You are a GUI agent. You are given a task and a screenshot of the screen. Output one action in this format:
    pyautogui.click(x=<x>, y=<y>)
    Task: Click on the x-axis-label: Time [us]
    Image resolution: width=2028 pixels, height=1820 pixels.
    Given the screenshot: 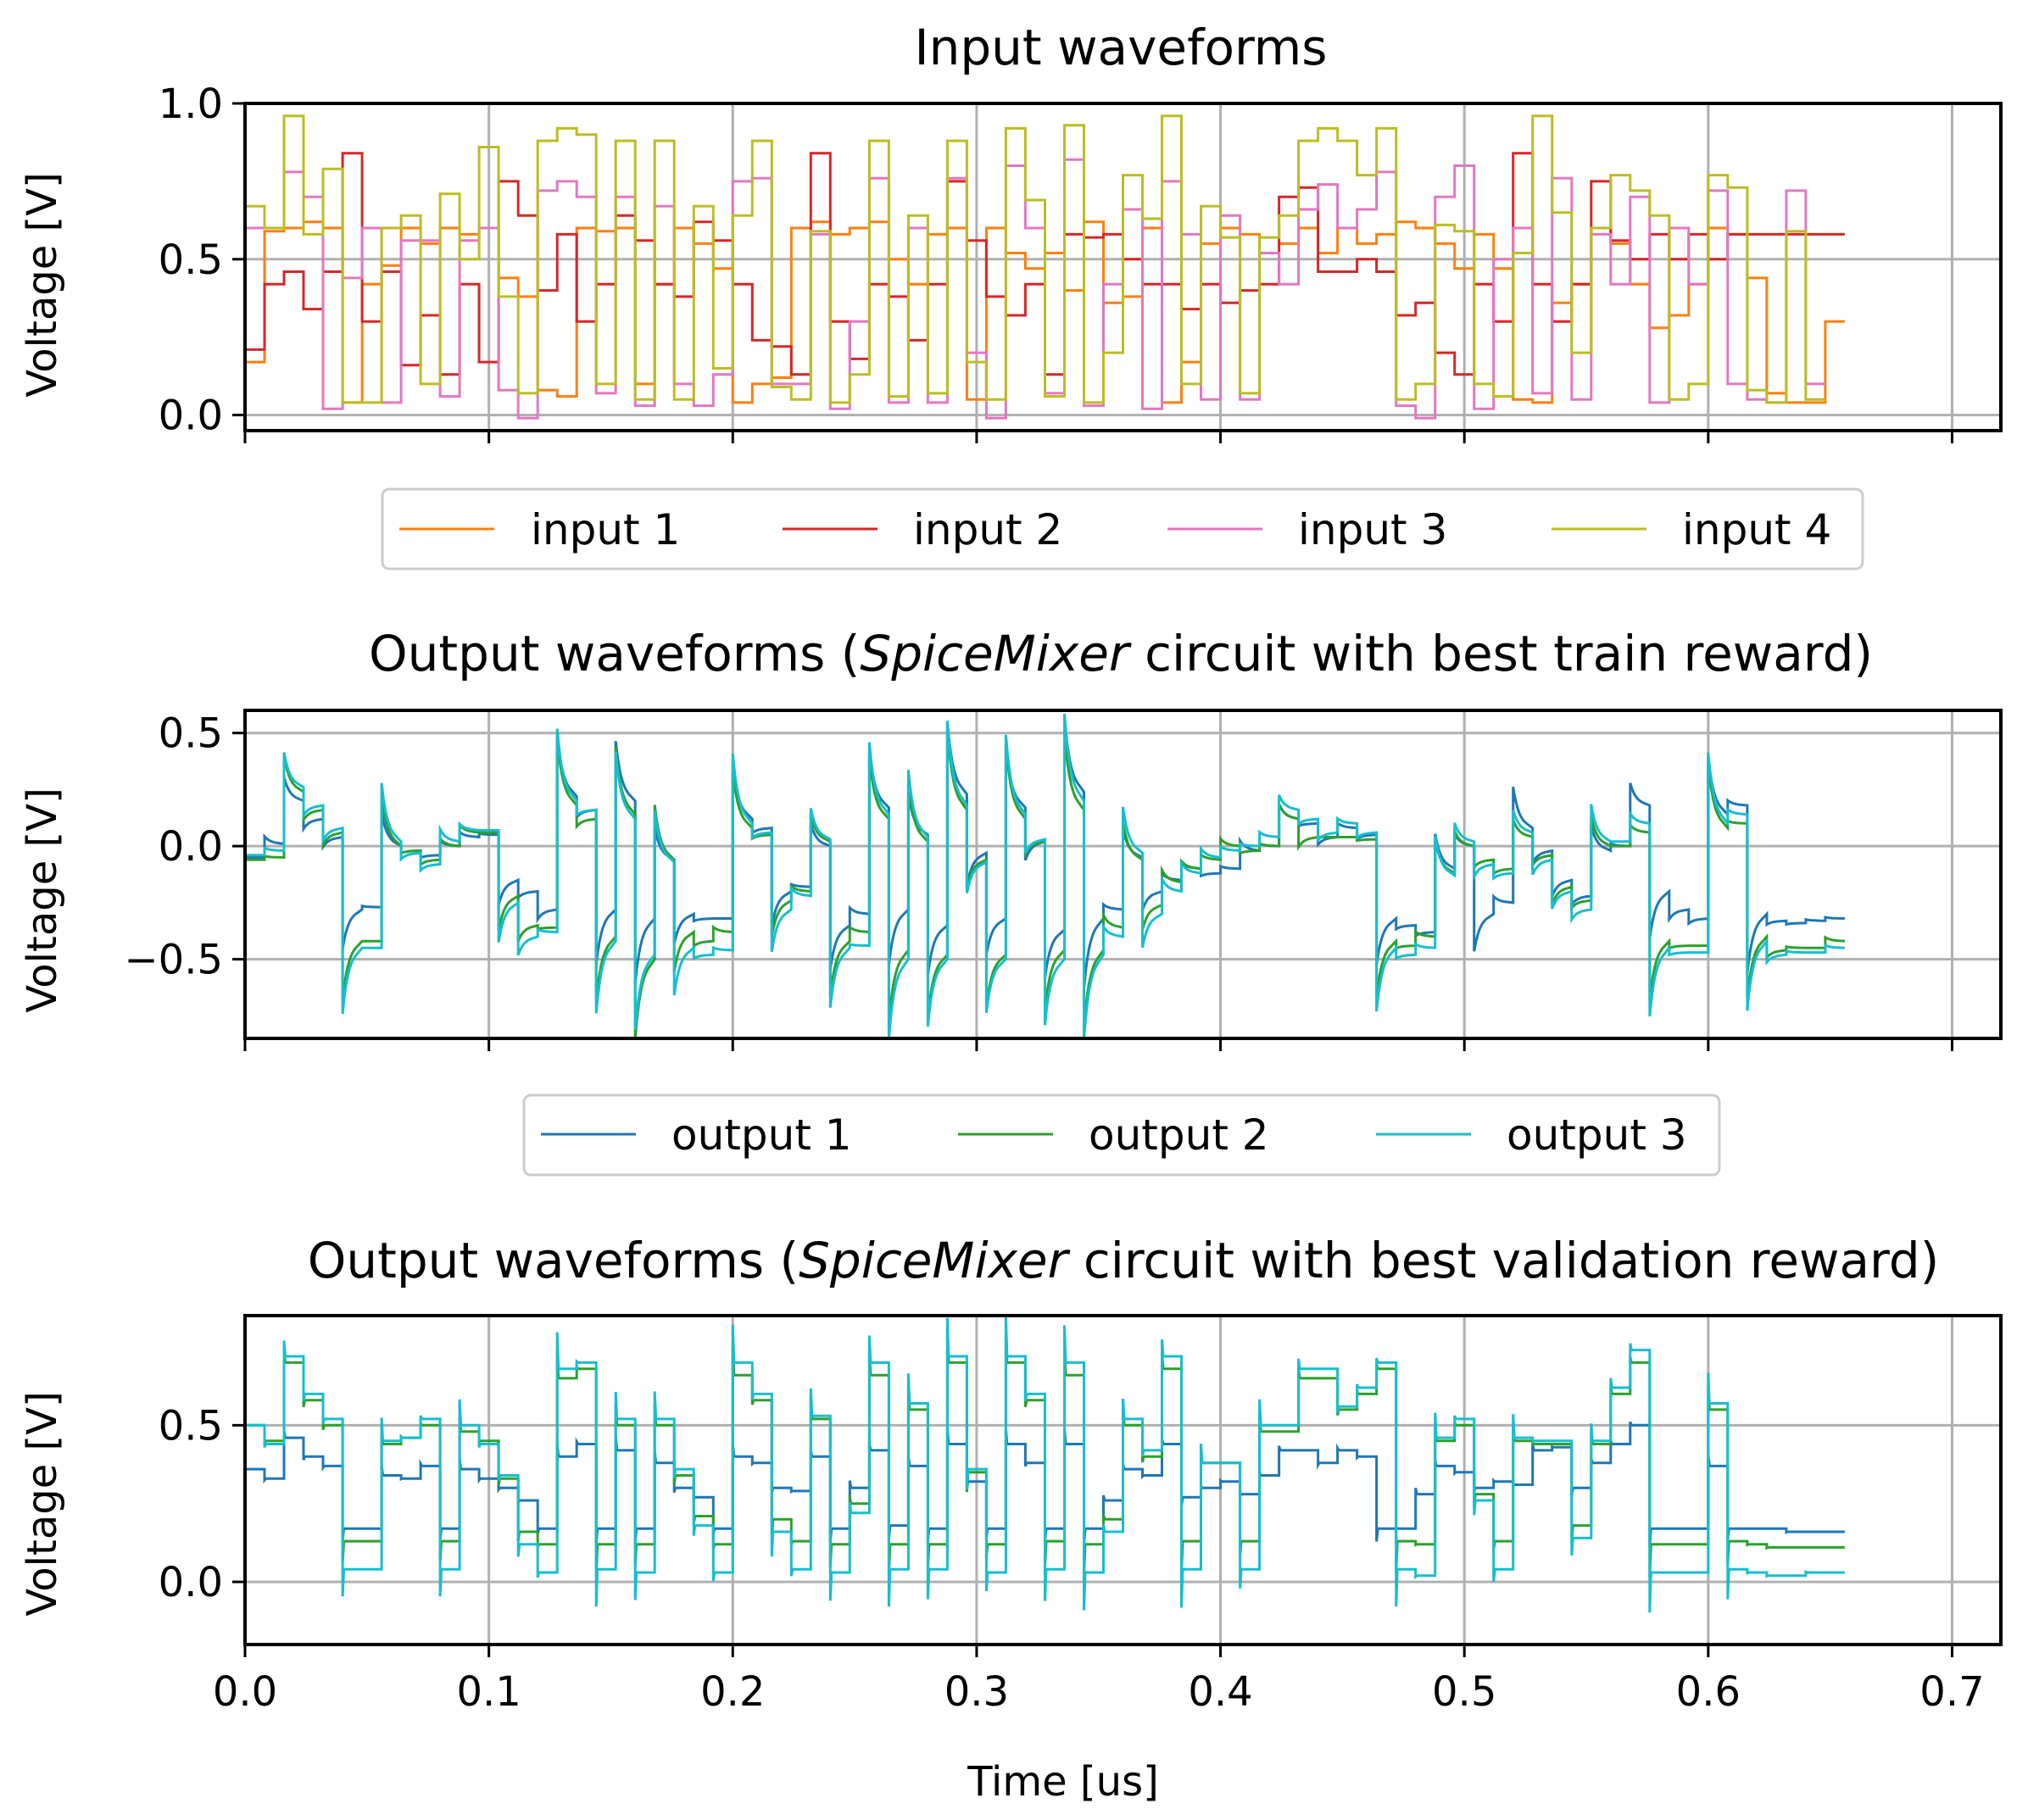 What is the action you would take?
    pyautogui.click(x=1063, y=1782)
    